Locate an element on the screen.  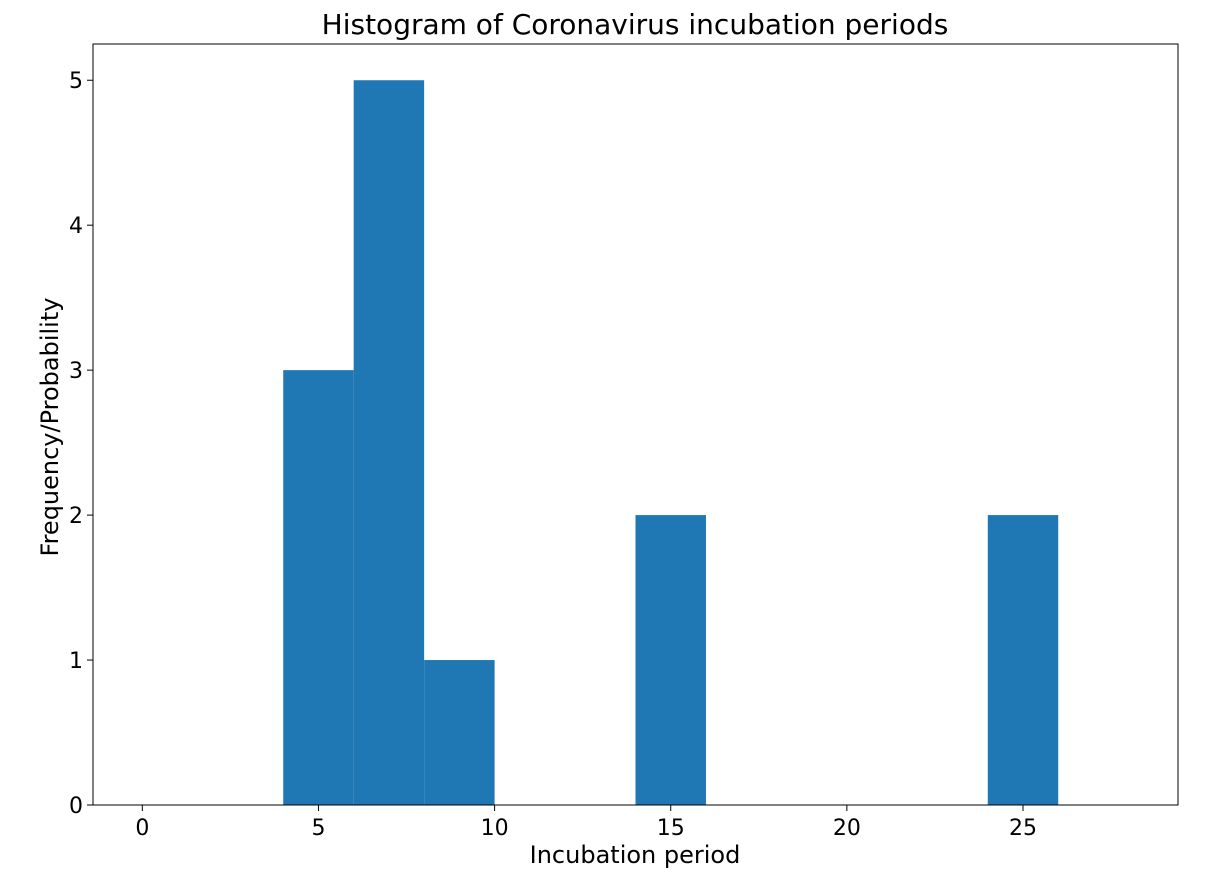
y-axis-ticks: 0 1 2 3 4 5 is located at coordinates (81, 444).